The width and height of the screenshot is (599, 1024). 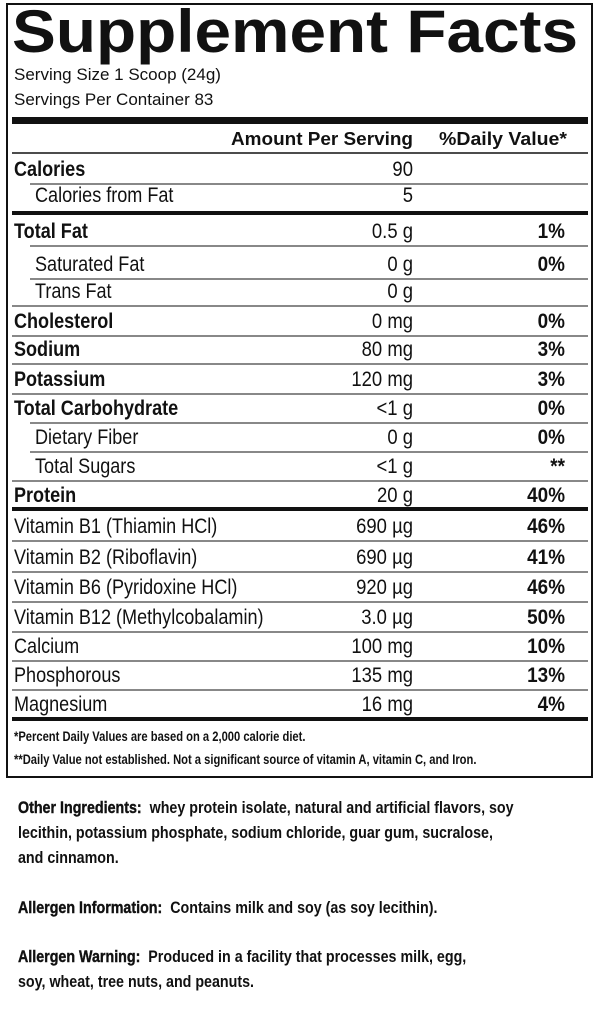 I want to click on nutrient-name: Sodium, so click(x=47, y=350).